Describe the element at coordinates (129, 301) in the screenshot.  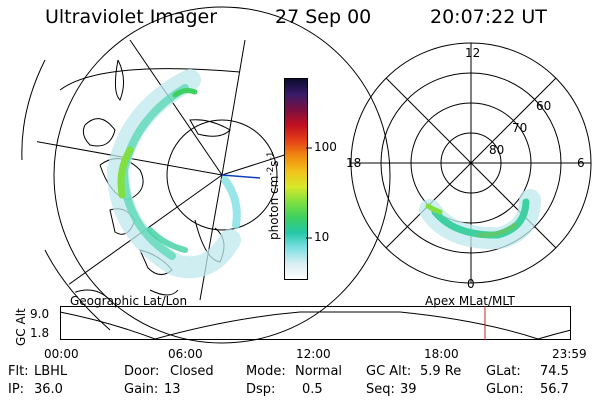
I see `geographic-label: Geographic Lat/Lon` at that location.